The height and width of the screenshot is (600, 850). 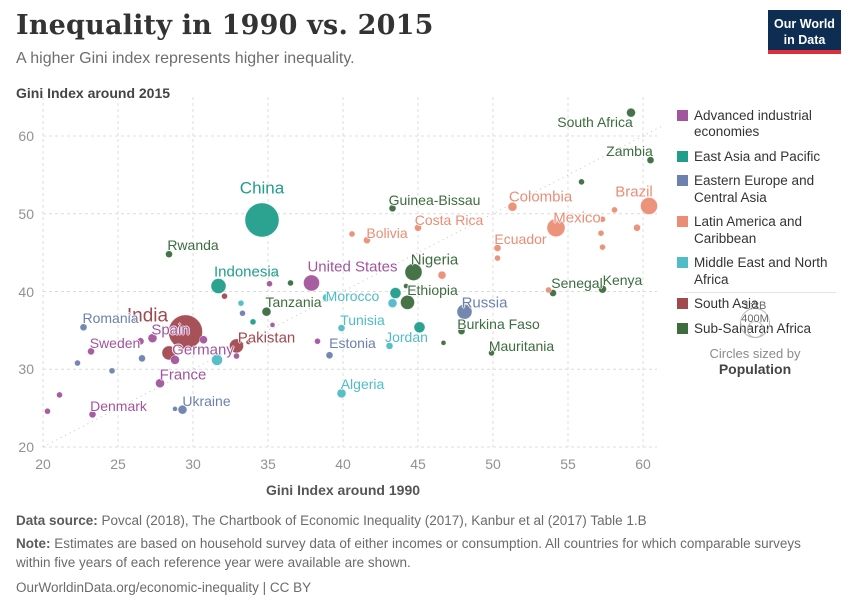 I want to click on data-point-china, so click(x=262, y=220).